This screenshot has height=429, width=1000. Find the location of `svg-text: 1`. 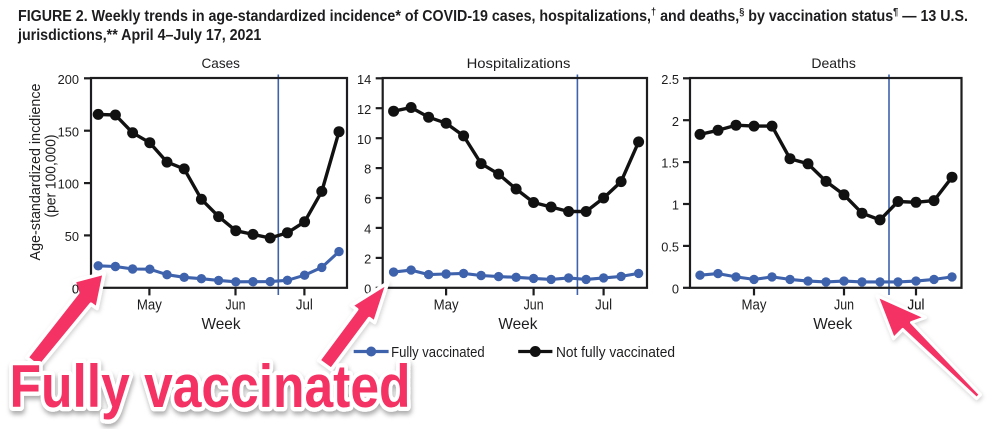

svg-text: 1 is located at coordinates (675, 205).